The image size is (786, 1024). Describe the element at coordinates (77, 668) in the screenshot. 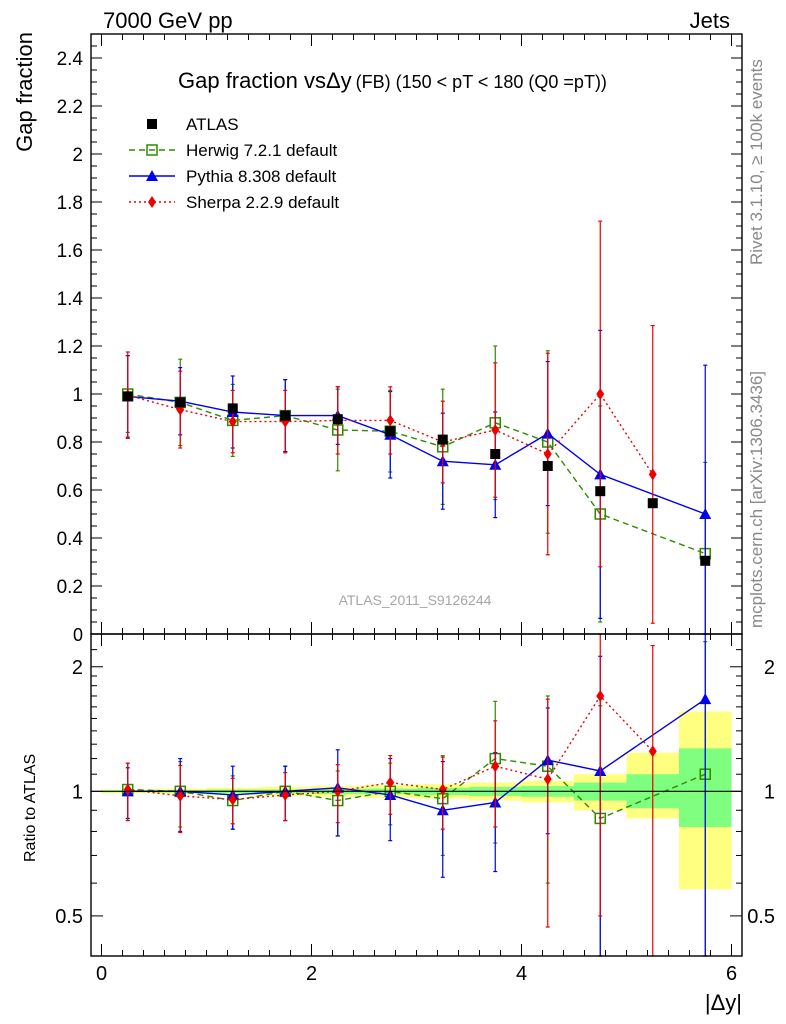

I see `y-tick-label-ratio: 2` at that location.